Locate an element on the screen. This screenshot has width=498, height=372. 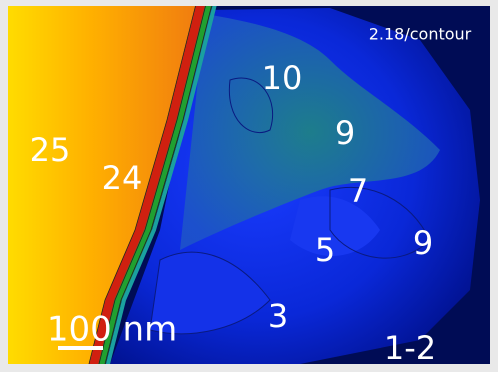
region-label: 7 is located at coordinates (358, 191).